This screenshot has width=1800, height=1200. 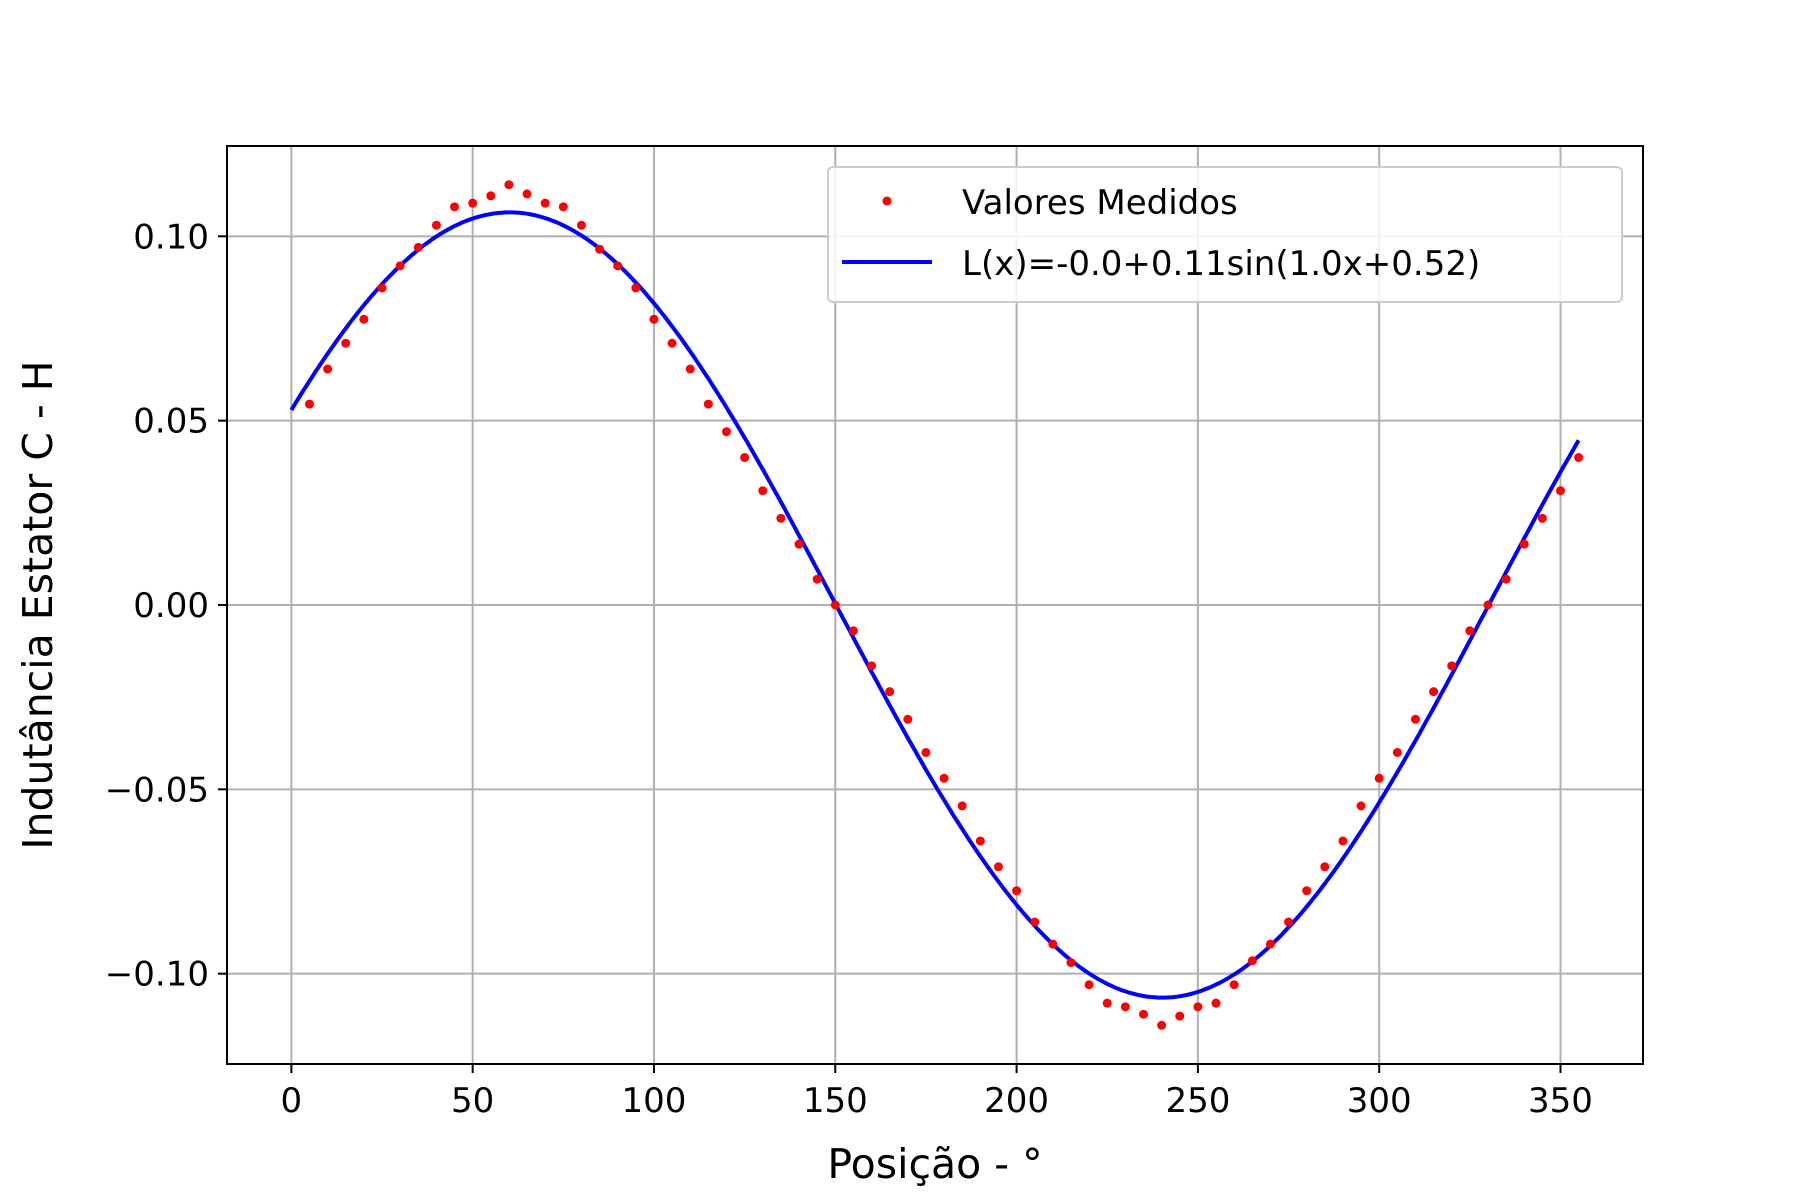 I want to click on y-tick-label: −0.05, so click(x=157, y=790).